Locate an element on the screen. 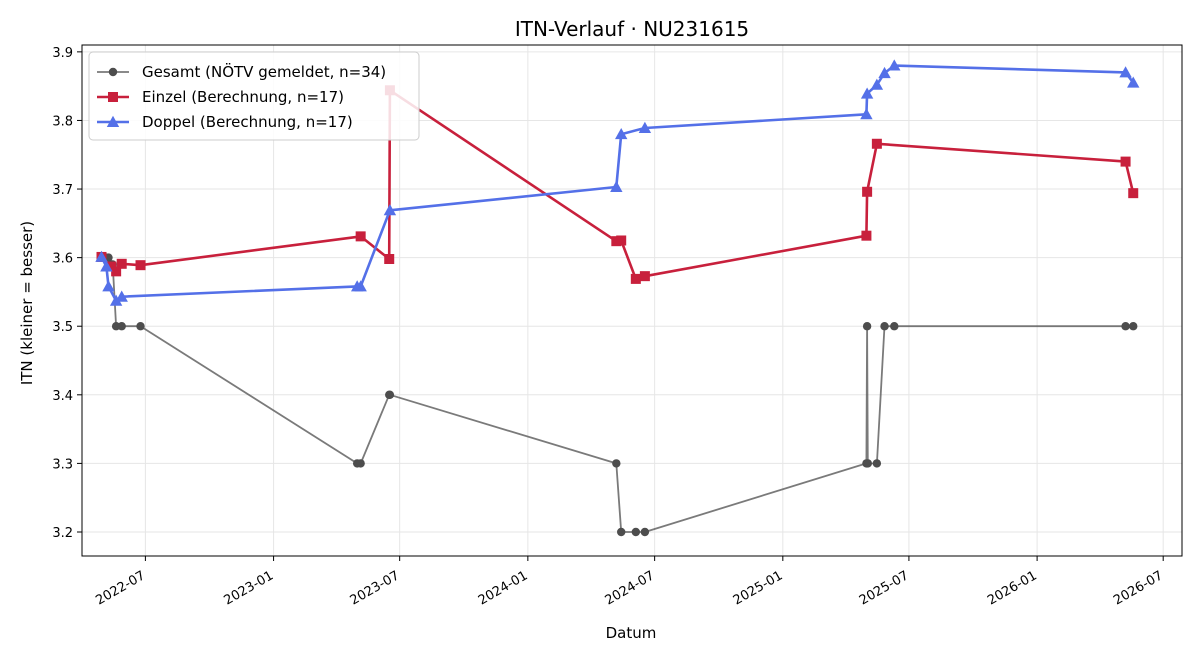  legend-label: Gesamt (NÖTV gemeldet, n=34) is located at coordinates (264, 71).